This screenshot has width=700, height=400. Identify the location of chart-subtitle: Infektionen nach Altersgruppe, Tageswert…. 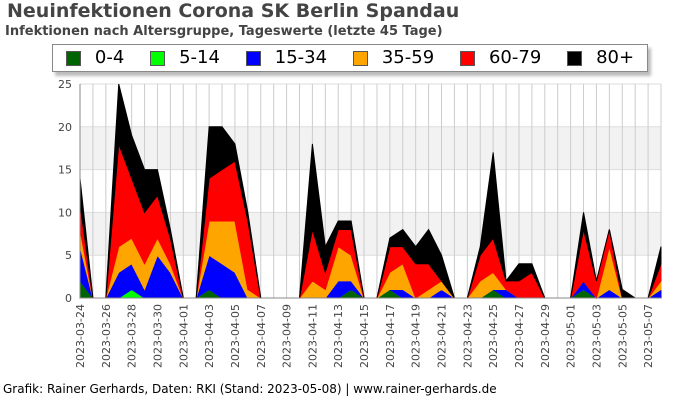
(224, 31).